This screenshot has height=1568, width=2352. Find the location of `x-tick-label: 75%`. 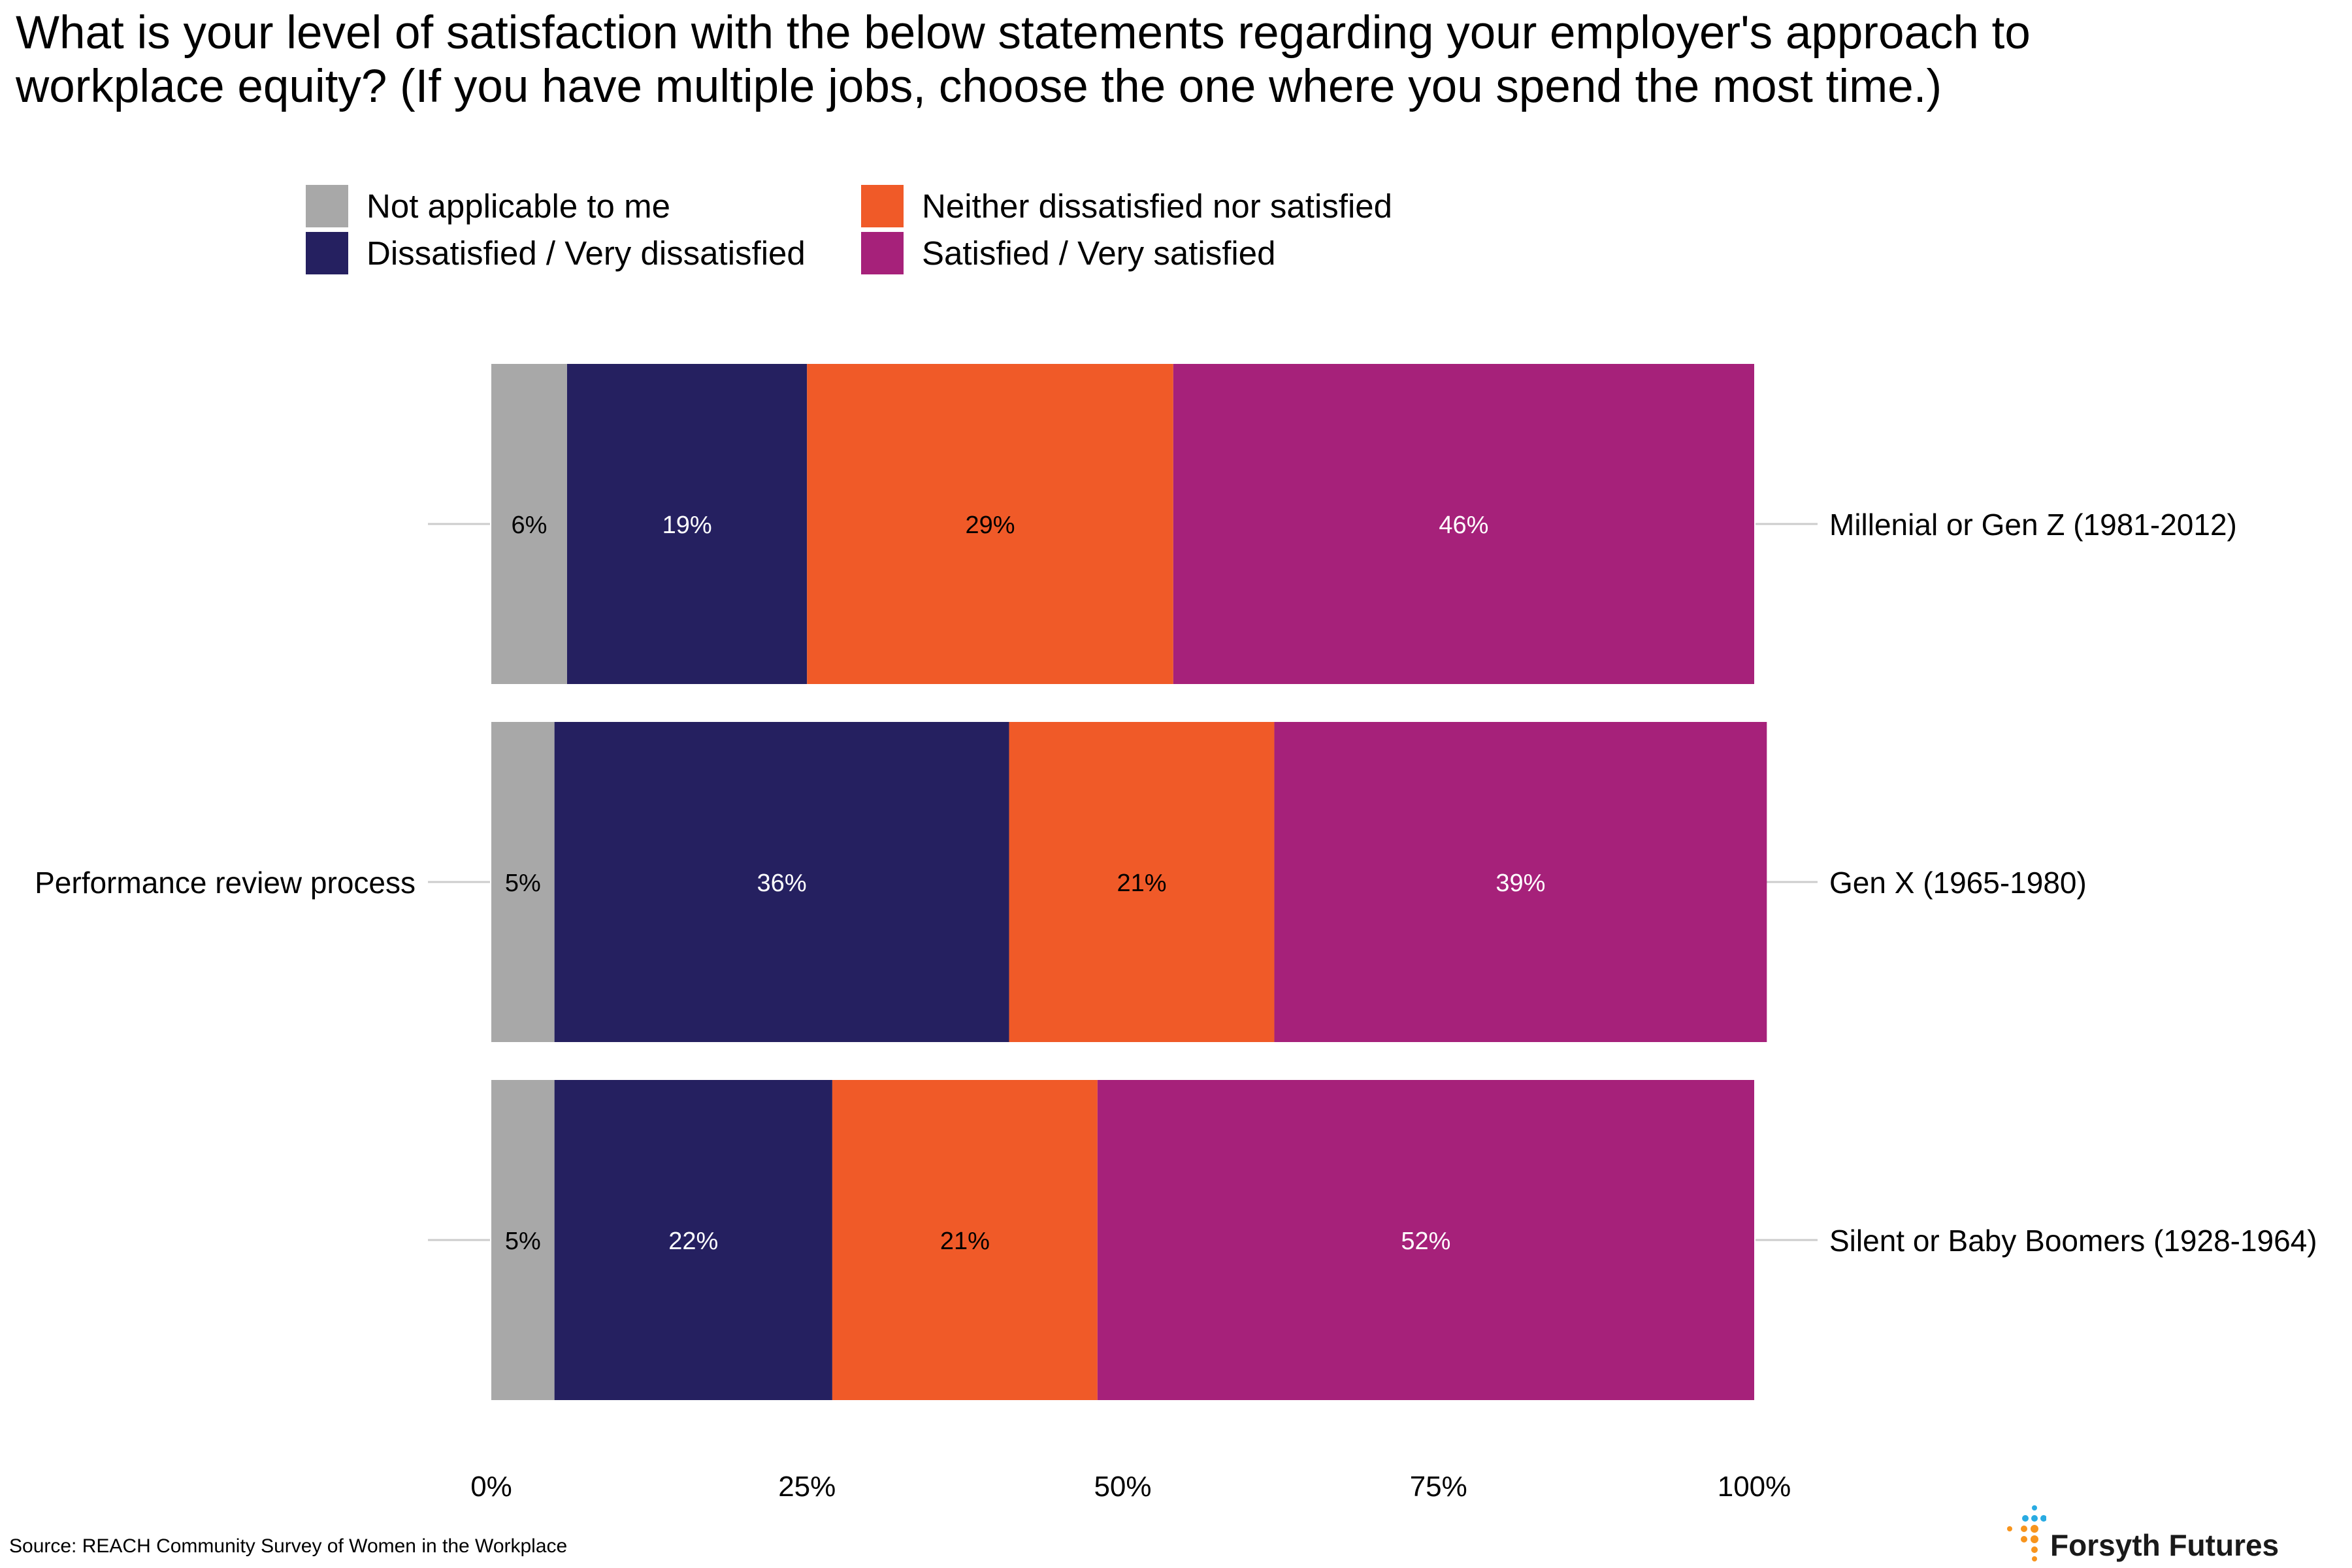

x-tick-label: 75% is located at coordinates (1438, 1487).